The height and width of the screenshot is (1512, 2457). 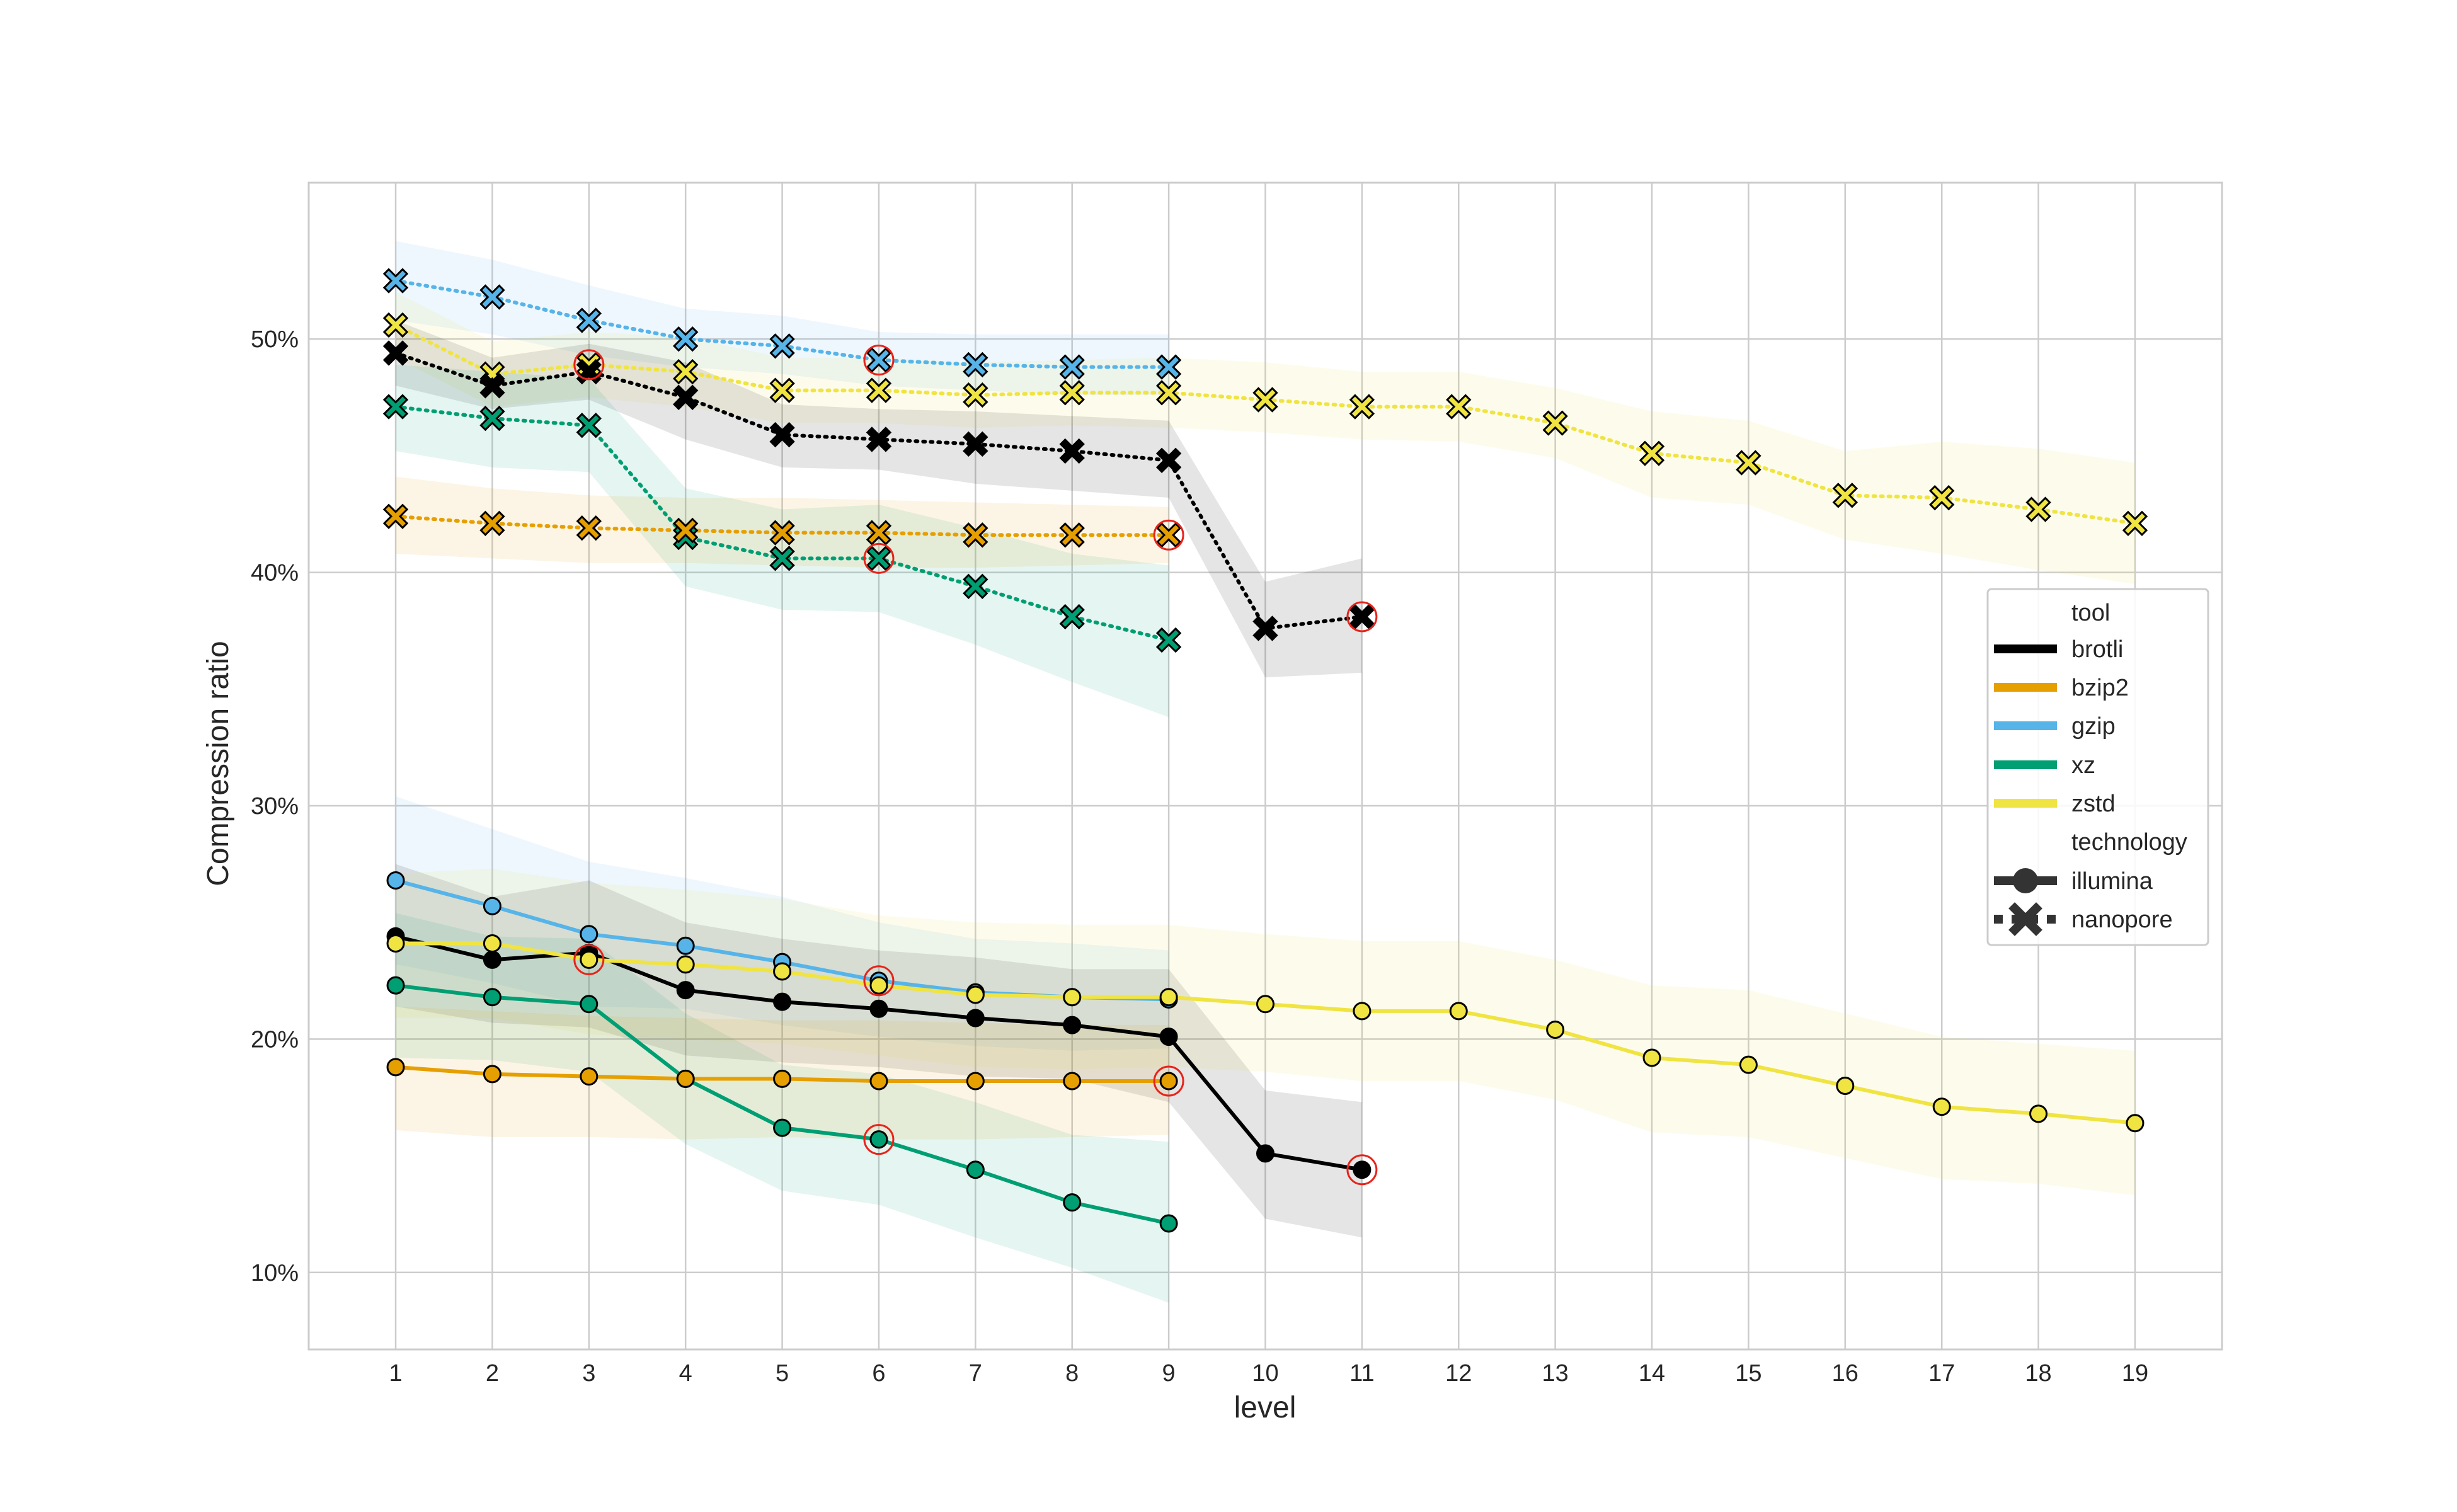 I want to click on x-tick-label: 9, so click(x=1169, y=1373).